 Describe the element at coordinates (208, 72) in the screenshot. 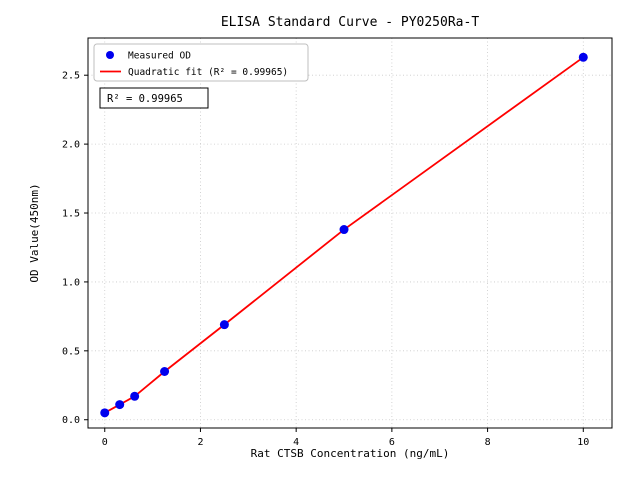

I see `legend-item-quadratic-fit: Quadratic fit (R² = 0.99965)` at that location.